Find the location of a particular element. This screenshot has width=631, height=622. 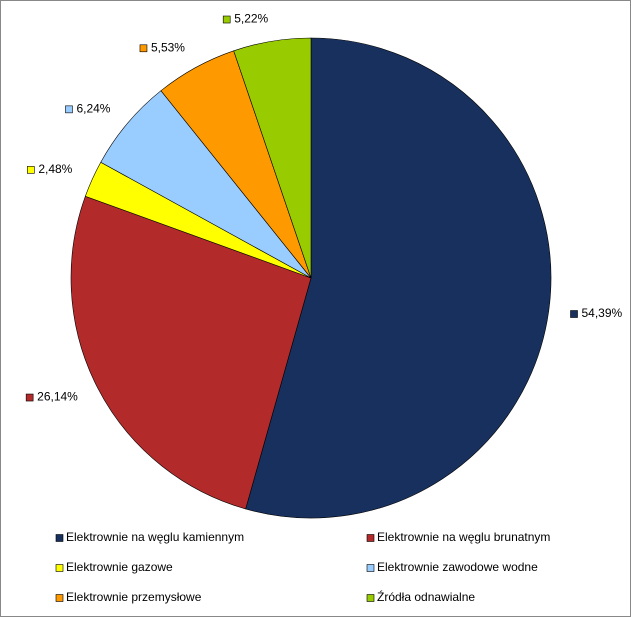

data-label: 5,53% is located at coordinates (168, 47).